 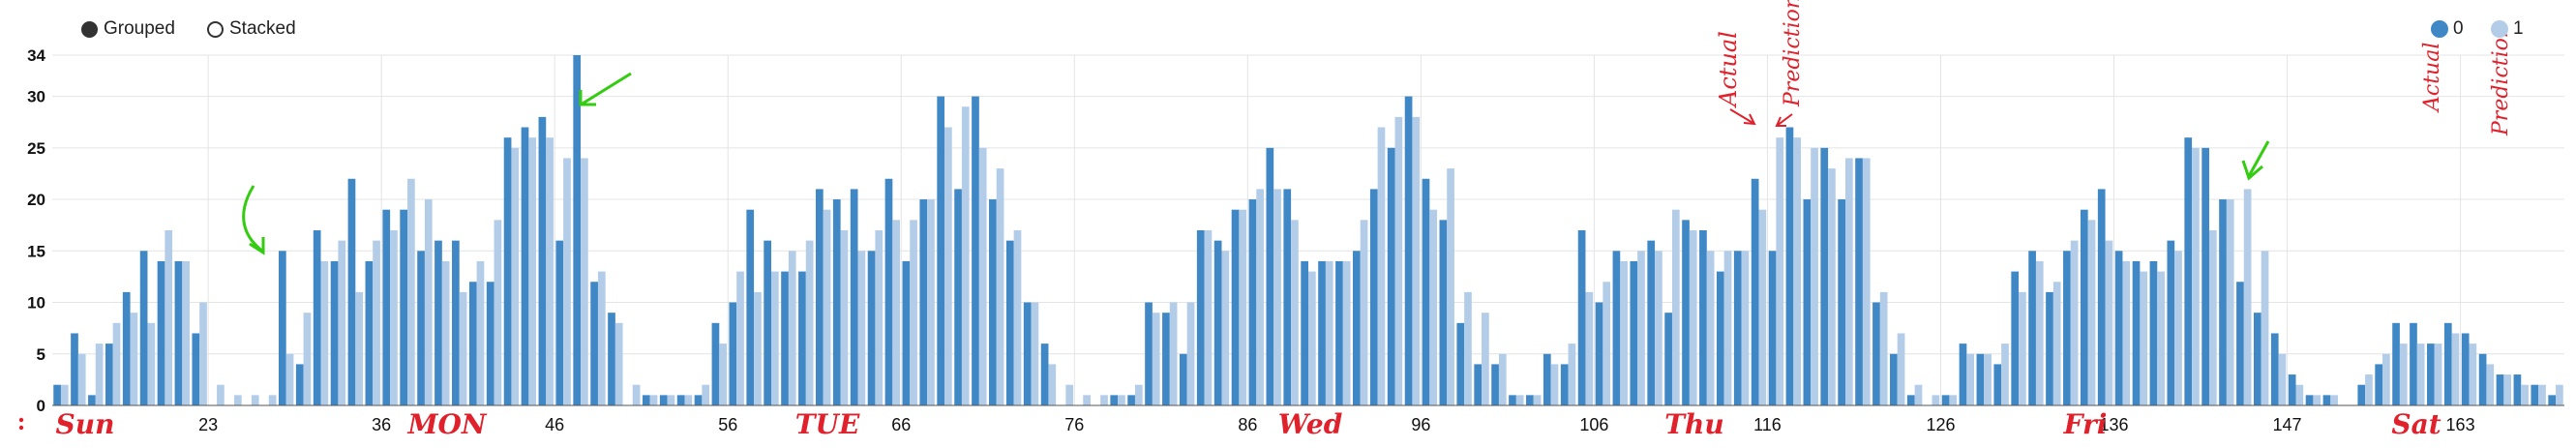 I want to click on grouped-radio: Grouped, so click(x=128, y=29).